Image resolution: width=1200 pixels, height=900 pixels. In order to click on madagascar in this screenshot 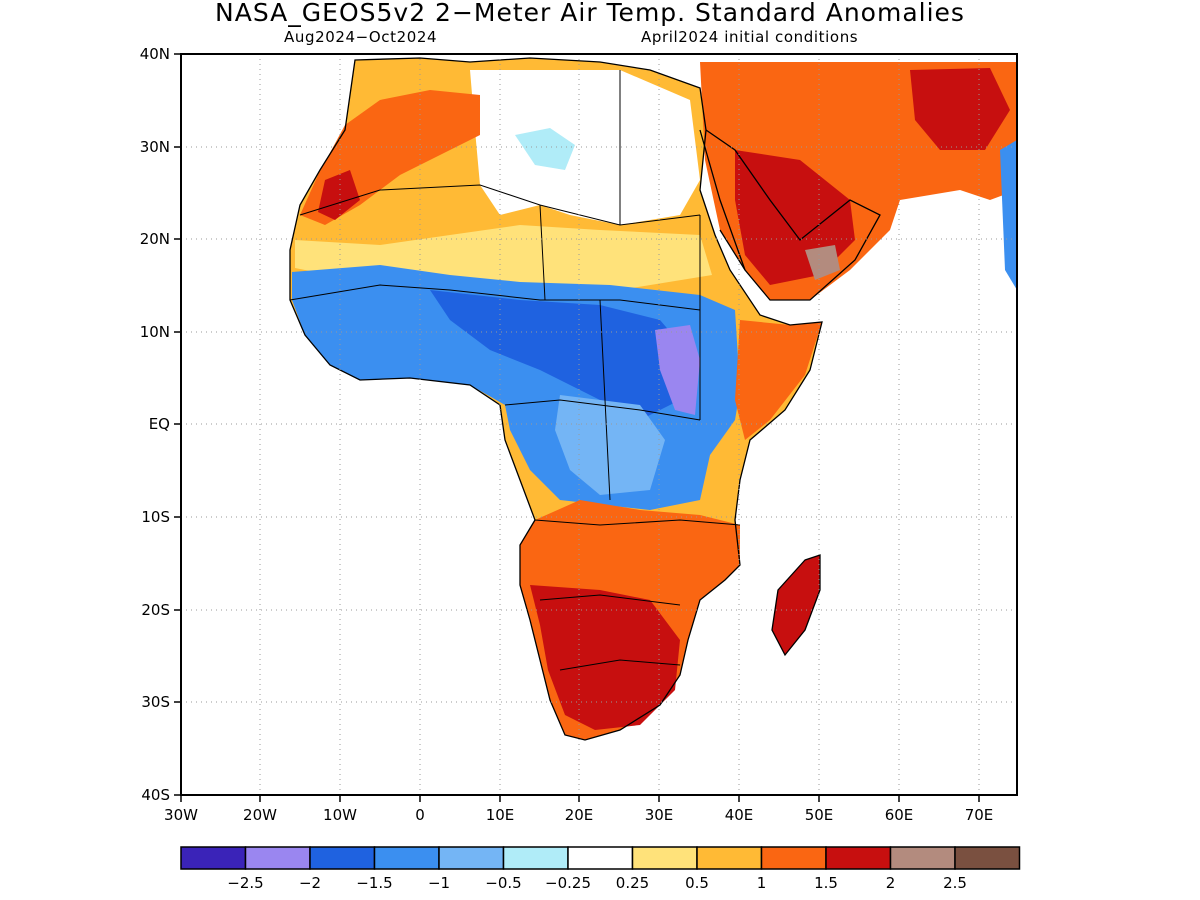, I will do `click(796, 605)`.